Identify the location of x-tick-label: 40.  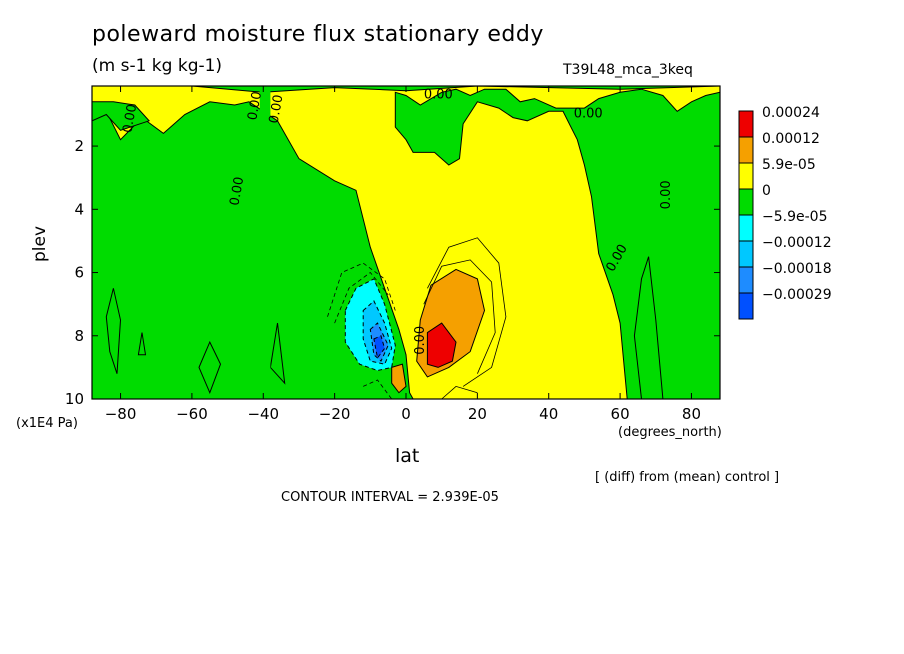
(548, 414).